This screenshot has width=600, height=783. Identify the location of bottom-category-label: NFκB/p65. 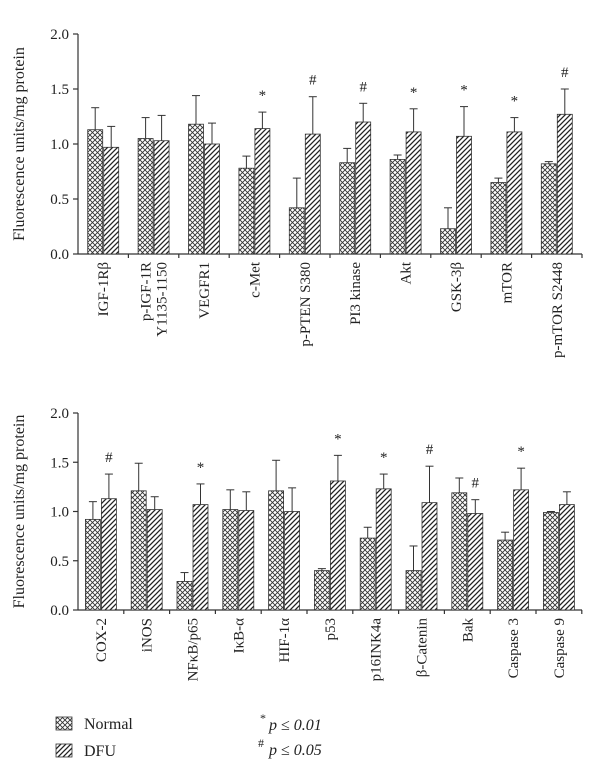
(194, 649).